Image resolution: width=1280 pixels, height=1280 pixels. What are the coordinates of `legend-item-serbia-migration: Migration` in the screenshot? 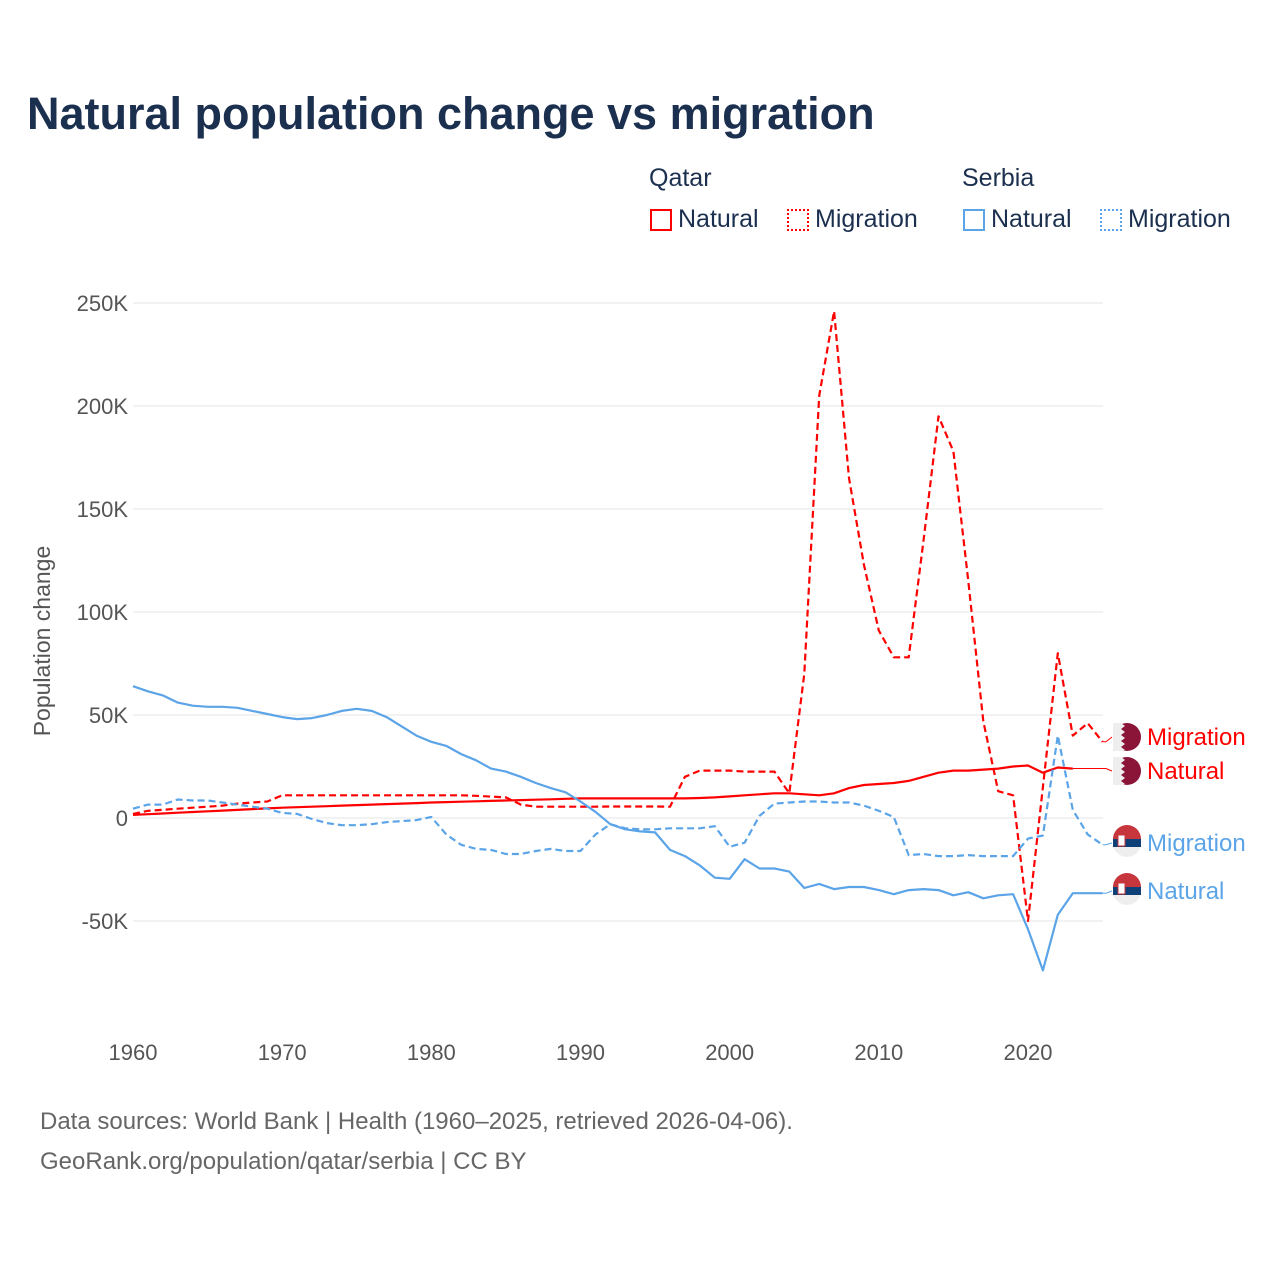 It's located at (1165, 219).